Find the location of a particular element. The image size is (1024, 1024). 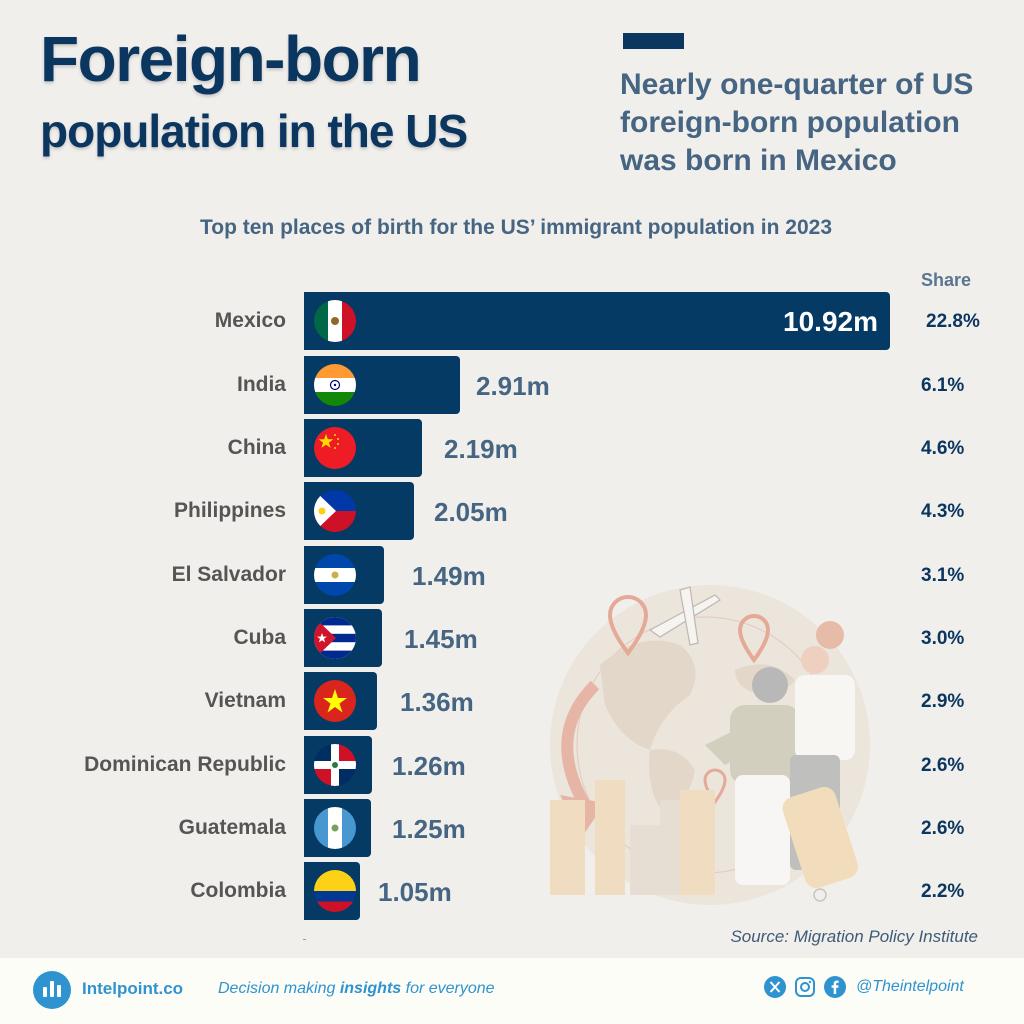

social-handle: @Theintelpoint is located at coordinates (910, 986).